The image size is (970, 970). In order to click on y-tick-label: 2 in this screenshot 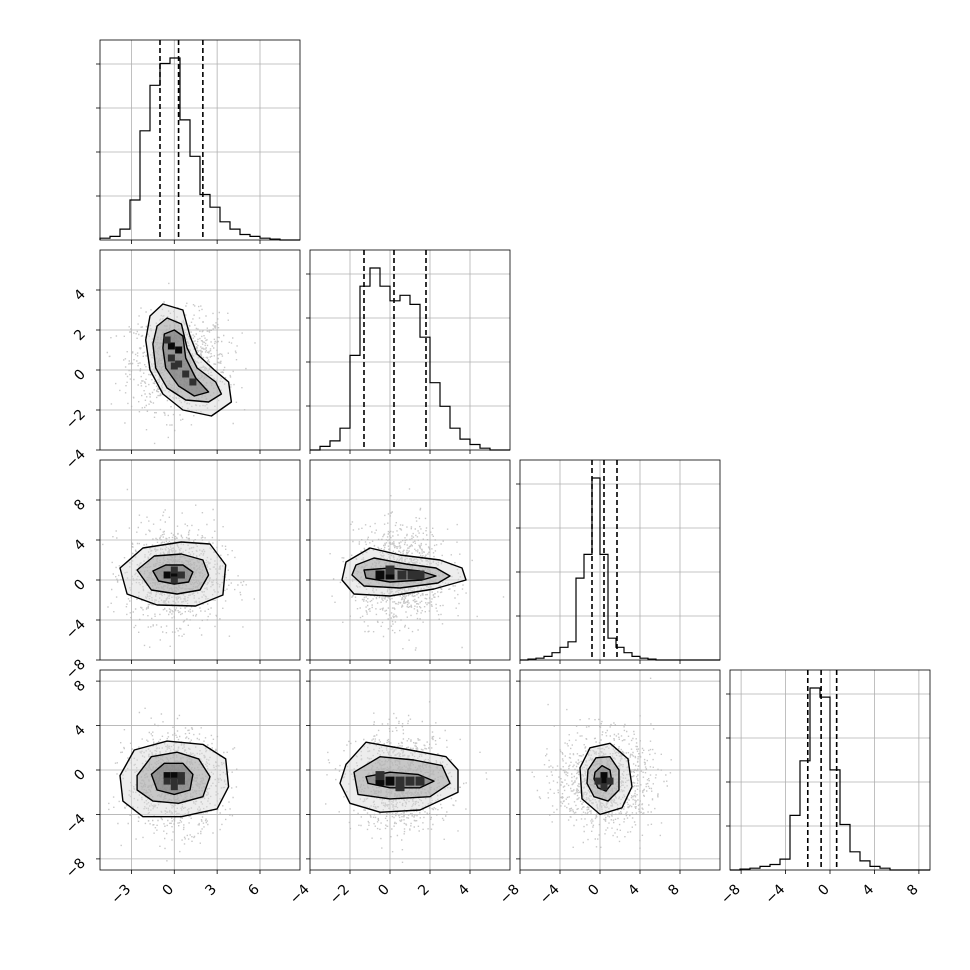, I will do `click(80, 336)`.